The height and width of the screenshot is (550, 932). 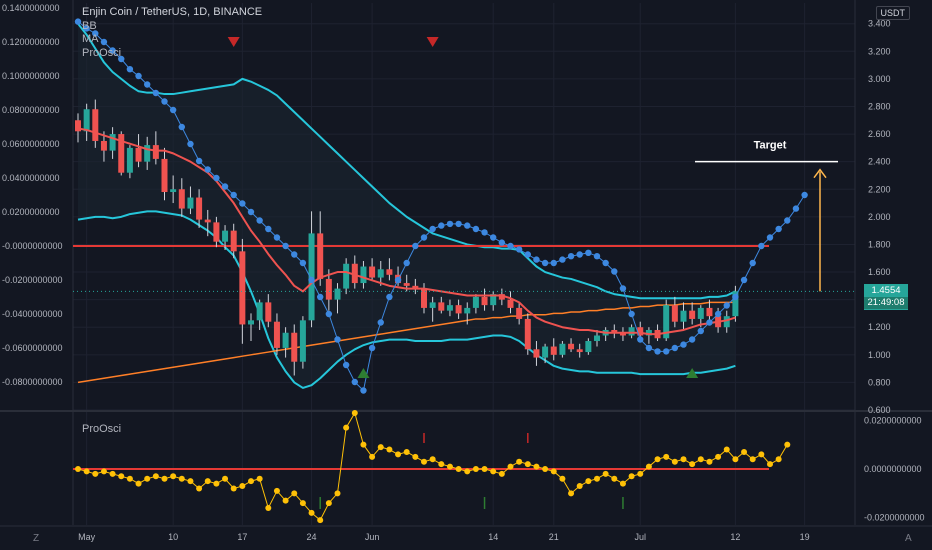 What do you see at coordinates (879, 51) in the screenshot?
I see `right-axis-tick: 3.200` at bounding box center [879, 51].